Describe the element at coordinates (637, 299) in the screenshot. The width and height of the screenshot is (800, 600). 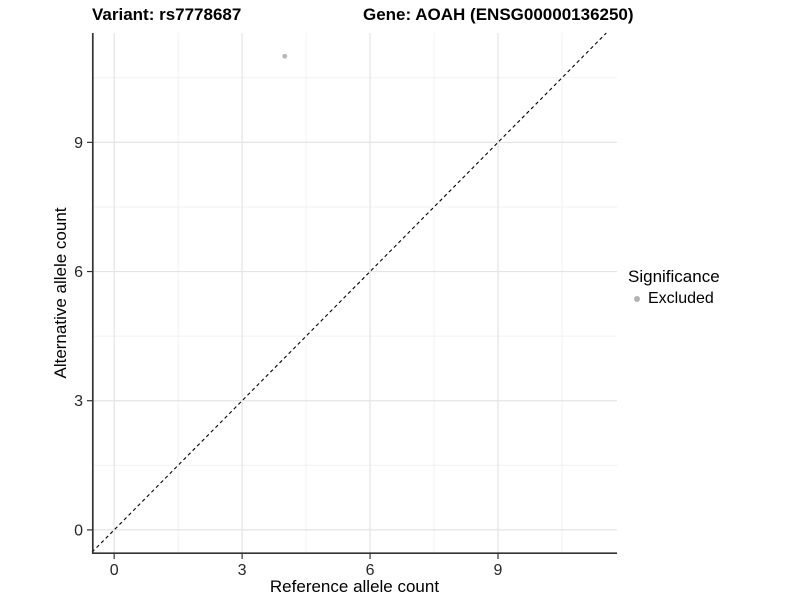
I see `legend-point-icon` at that location.